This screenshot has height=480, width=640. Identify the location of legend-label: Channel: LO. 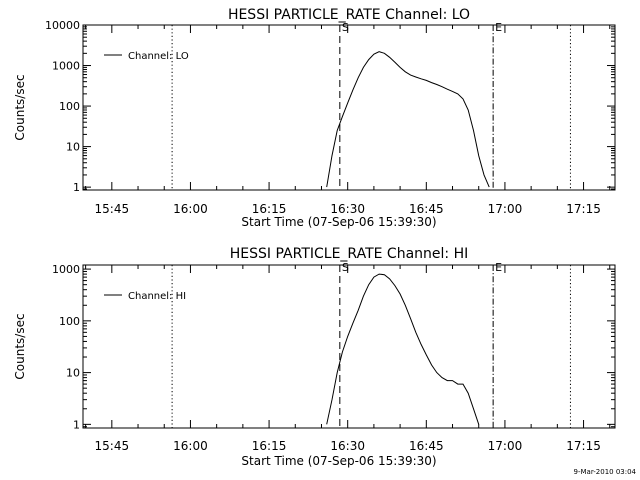
(158, 56).